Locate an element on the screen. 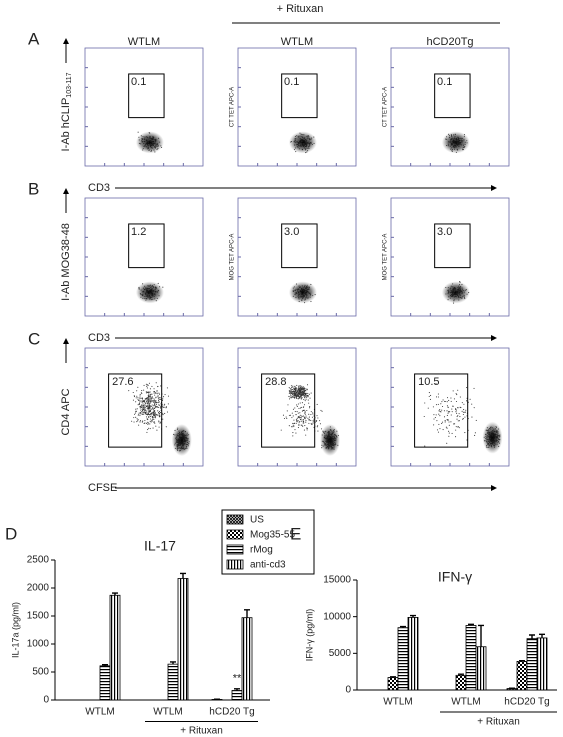 The height and width of the screenshot is (737, 563). group-label: + Rituxan is located at coordinates (498, 722).